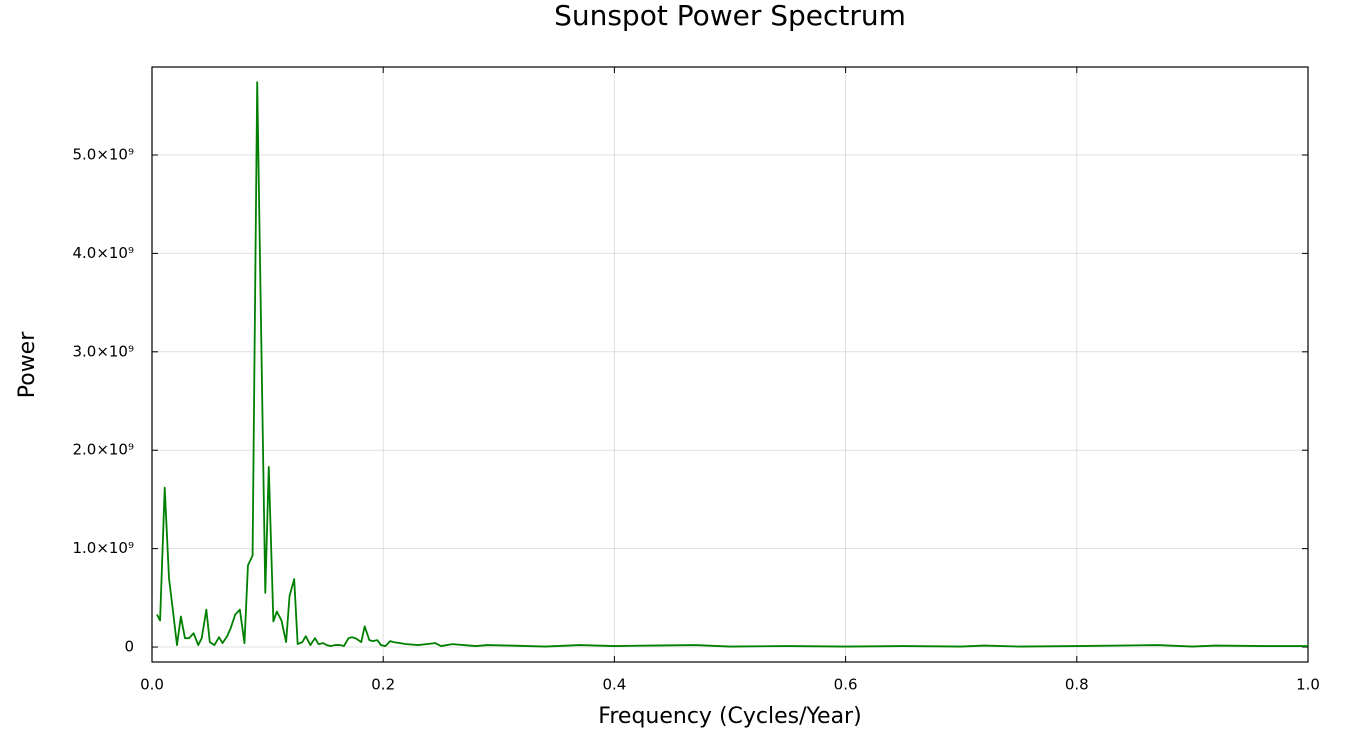 This screenshot has width=1350, height=750. I want to click on y-tick-label: 5.0×10⁹, so click(103, 154).